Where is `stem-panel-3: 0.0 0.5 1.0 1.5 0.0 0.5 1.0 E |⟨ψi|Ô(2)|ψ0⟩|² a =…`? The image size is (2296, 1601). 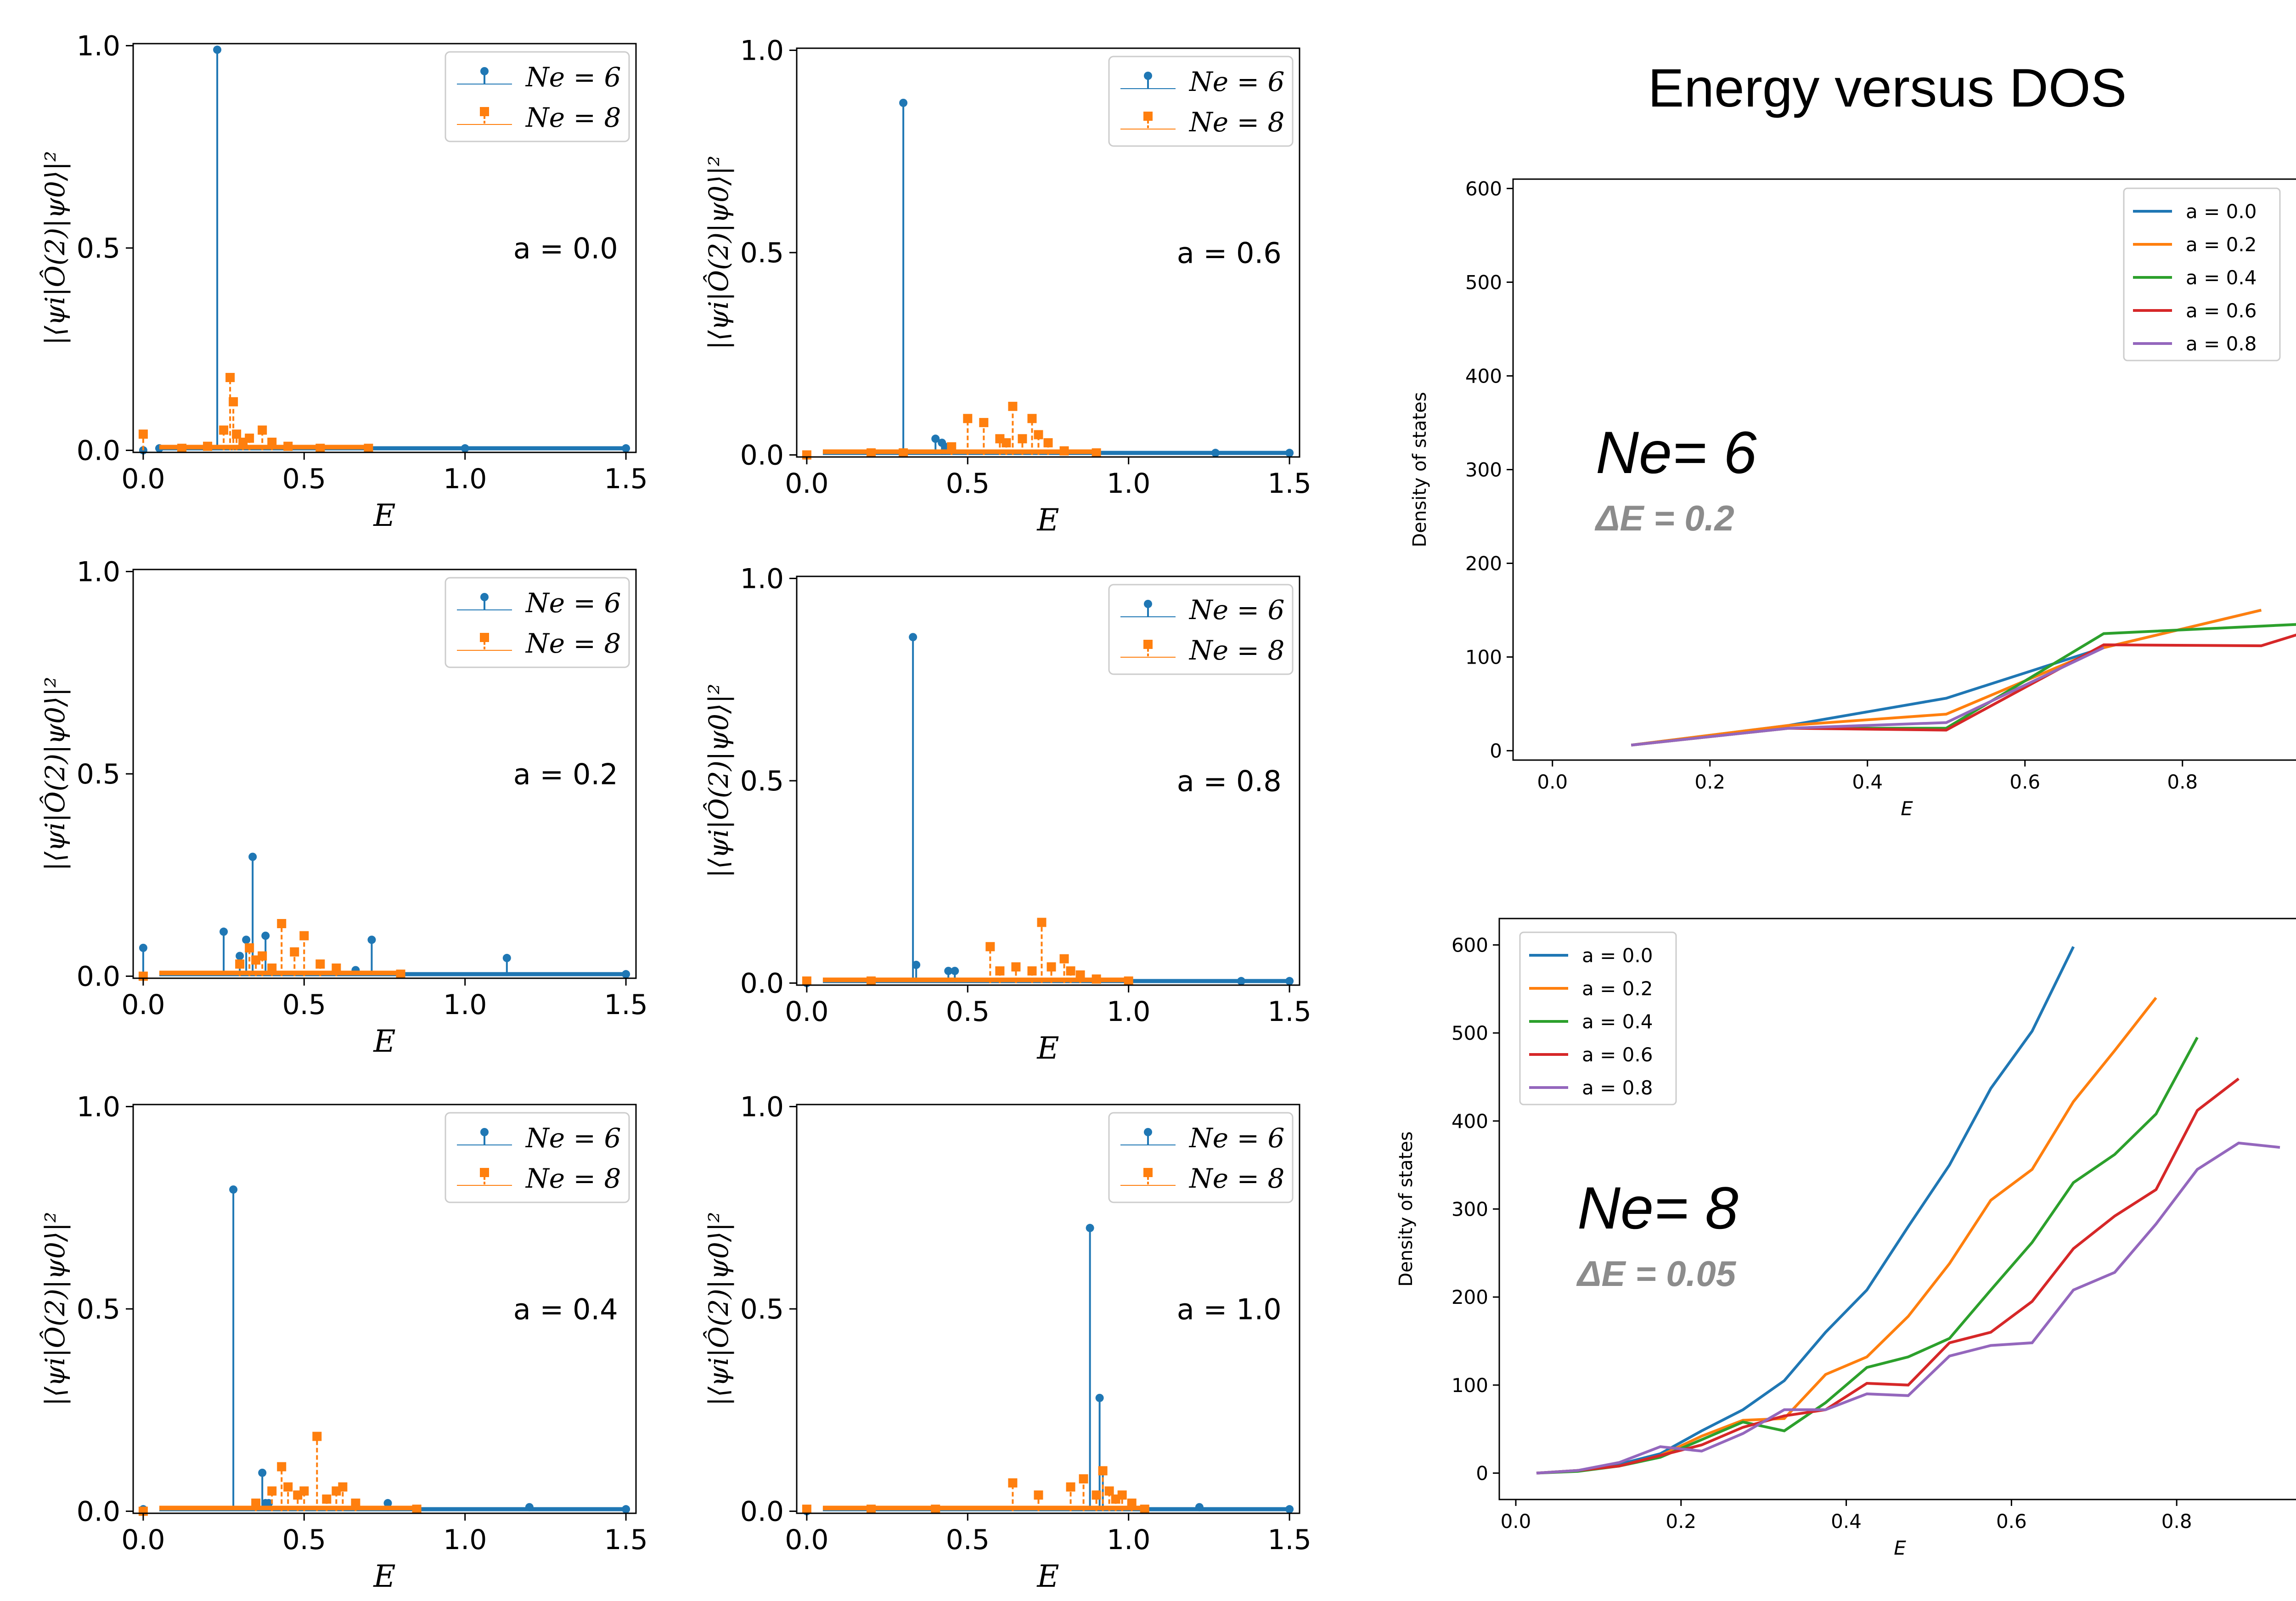 stem-panel-3: 0.0 0.5 1.0 1.5 0.0 0.5 1.0 E |⟨ψi|Ô(2)|ψ0⟩|² a =… is located at coordinates (343, 807).